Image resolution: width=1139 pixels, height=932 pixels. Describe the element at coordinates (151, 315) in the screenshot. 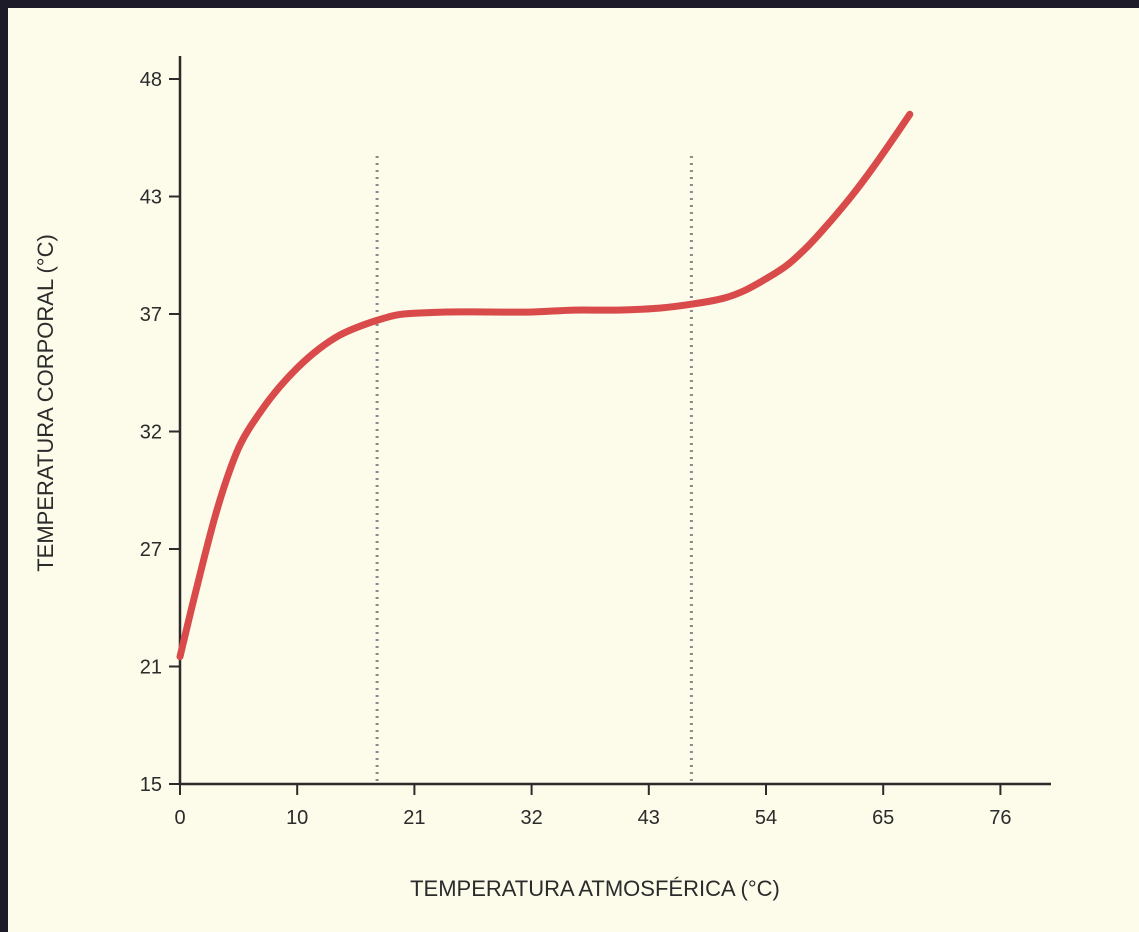

I see `y-tick-label: 37` at that location.